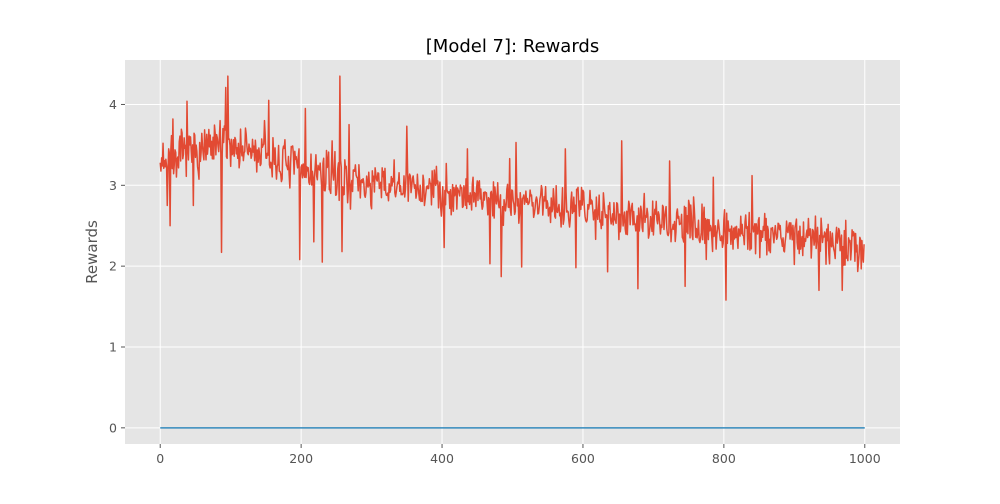 The image size is (1000, 504). Describe the element at coordinates (583, 458) in the screenshot. I see `x-tick-label: 600` at that location.